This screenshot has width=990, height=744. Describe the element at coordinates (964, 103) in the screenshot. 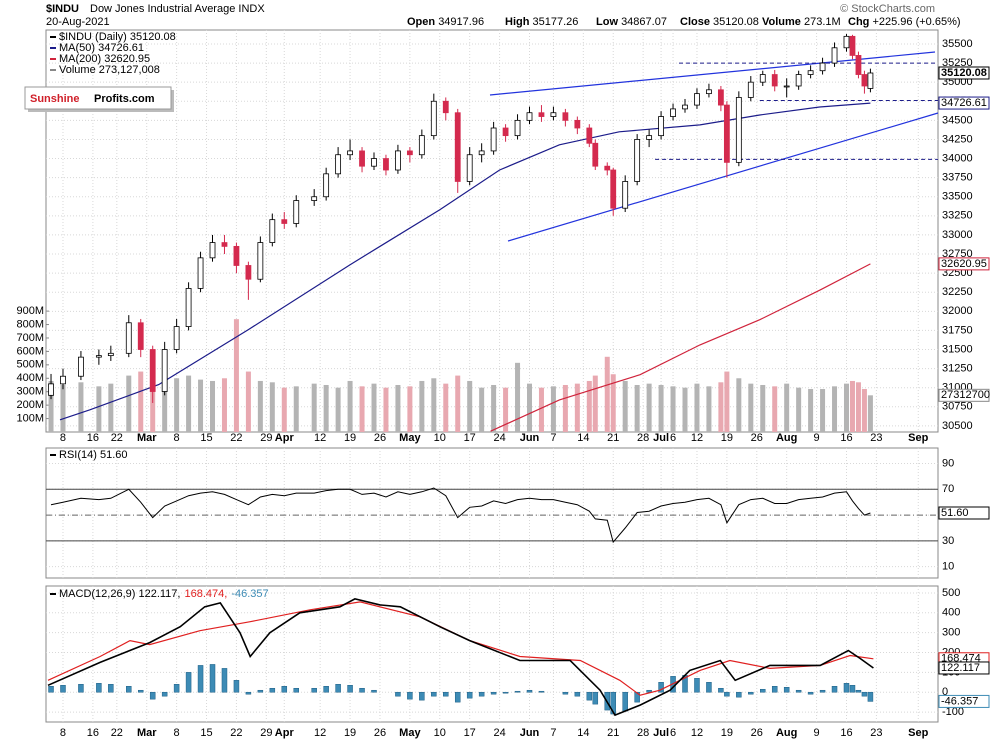

I see `value-tag-label: 34726.61` at that location.